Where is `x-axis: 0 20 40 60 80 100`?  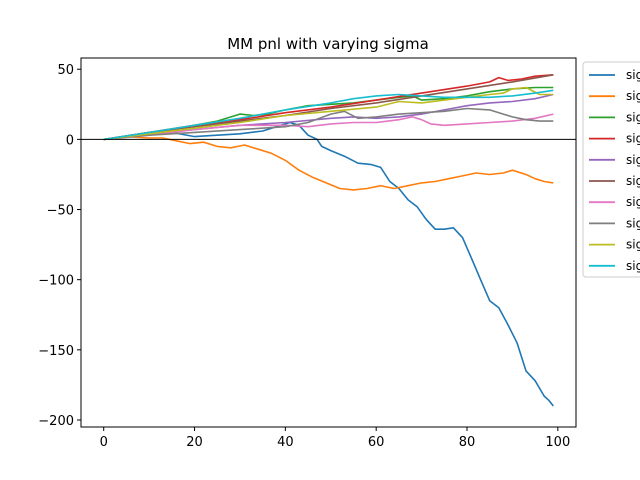 x-axis: 0 20 40 60 80 100 is located at coordinates (335, 438).